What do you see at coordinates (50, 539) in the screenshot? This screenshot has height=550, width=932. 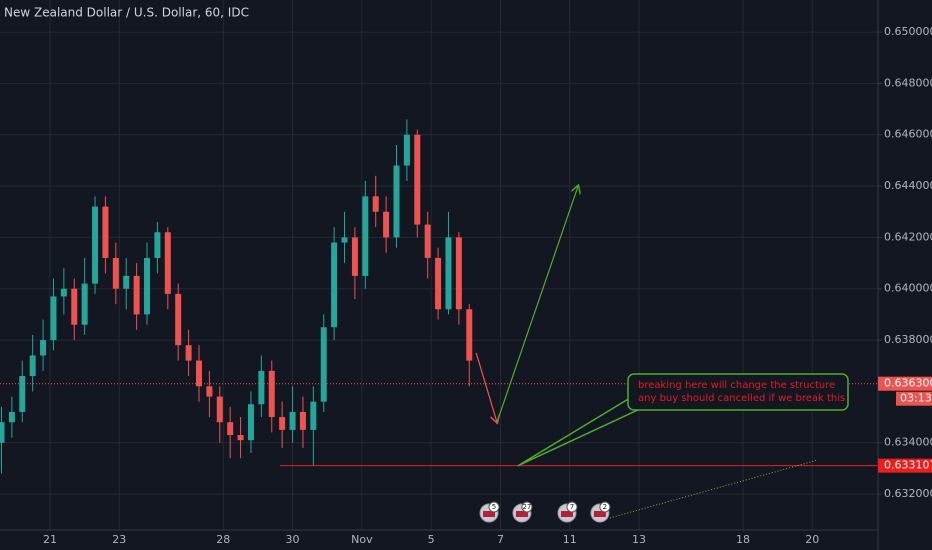 I see `x-tick-label: 21` at bounding box center [50, 539].